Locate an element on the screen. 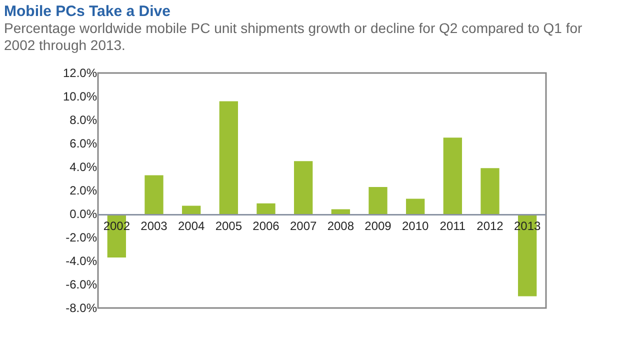  y-tick-label: 10.0% is located at coordinates (80, 97).